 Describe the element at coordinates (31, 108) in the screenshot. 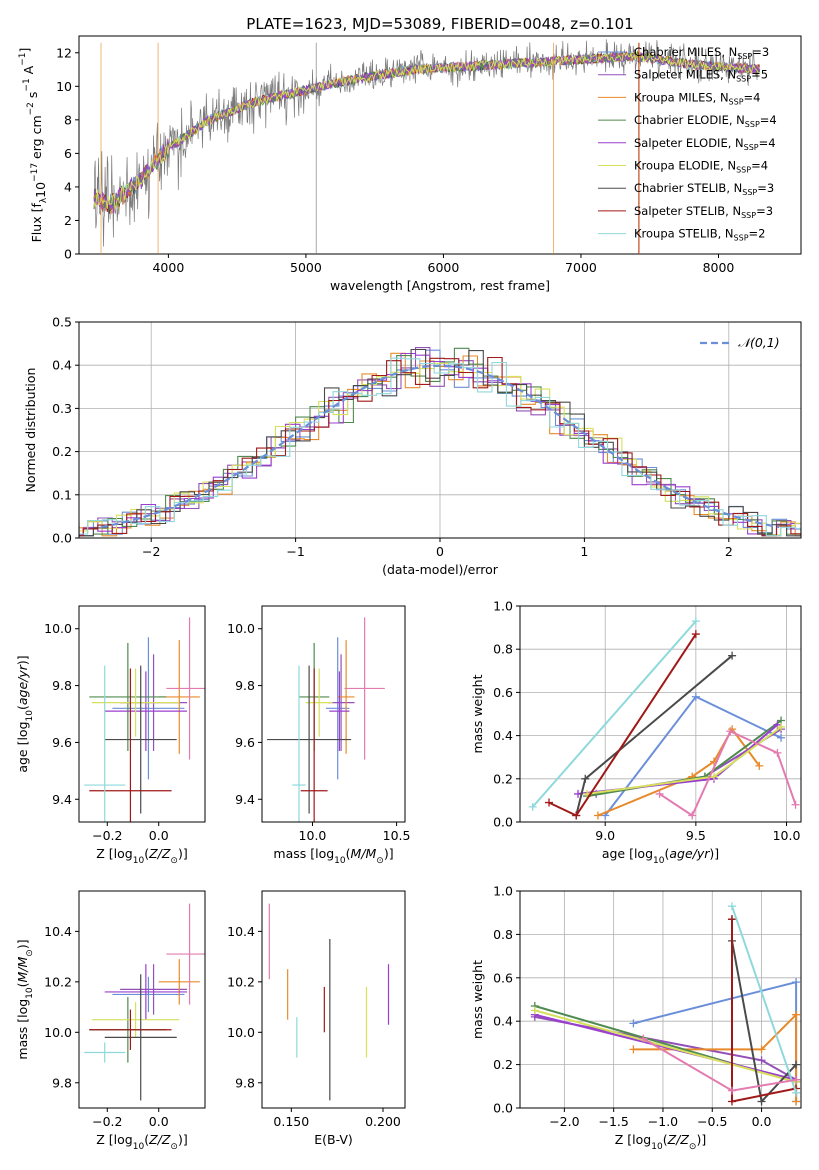

I see `label-part: −2` at that location.